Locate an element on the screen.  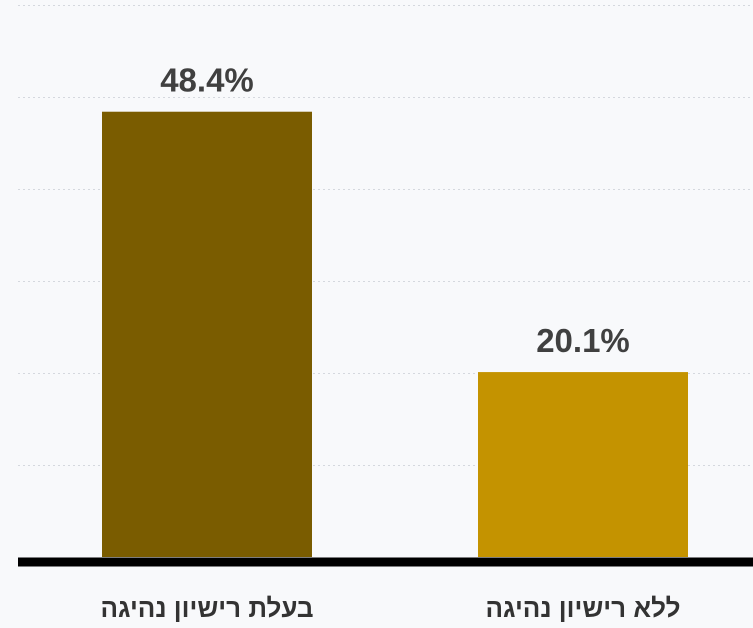
value-label-2: 20.1% is located at coordinates (583, 340).